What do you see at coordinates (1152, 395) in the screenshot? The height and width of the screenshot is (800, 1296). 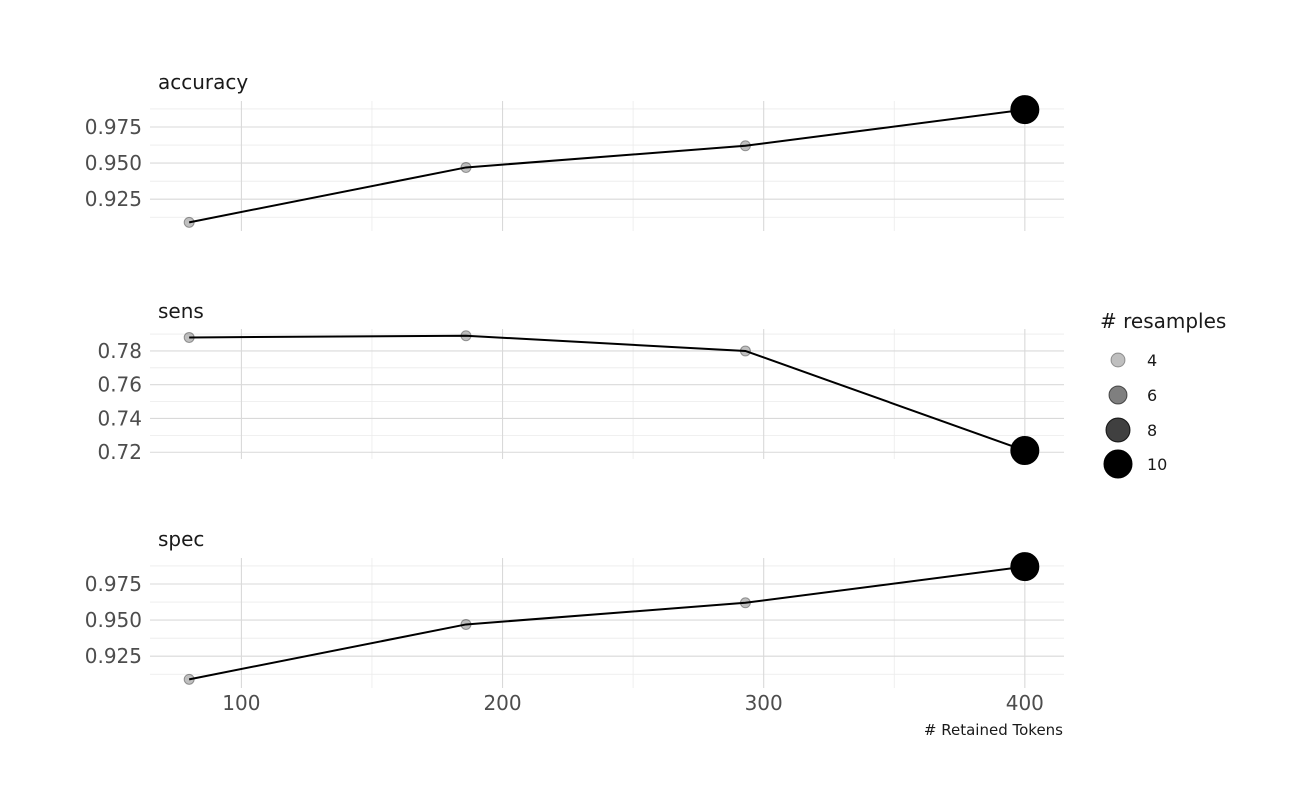 I see `legend-label: 6` at bounding box center [1152, 395].